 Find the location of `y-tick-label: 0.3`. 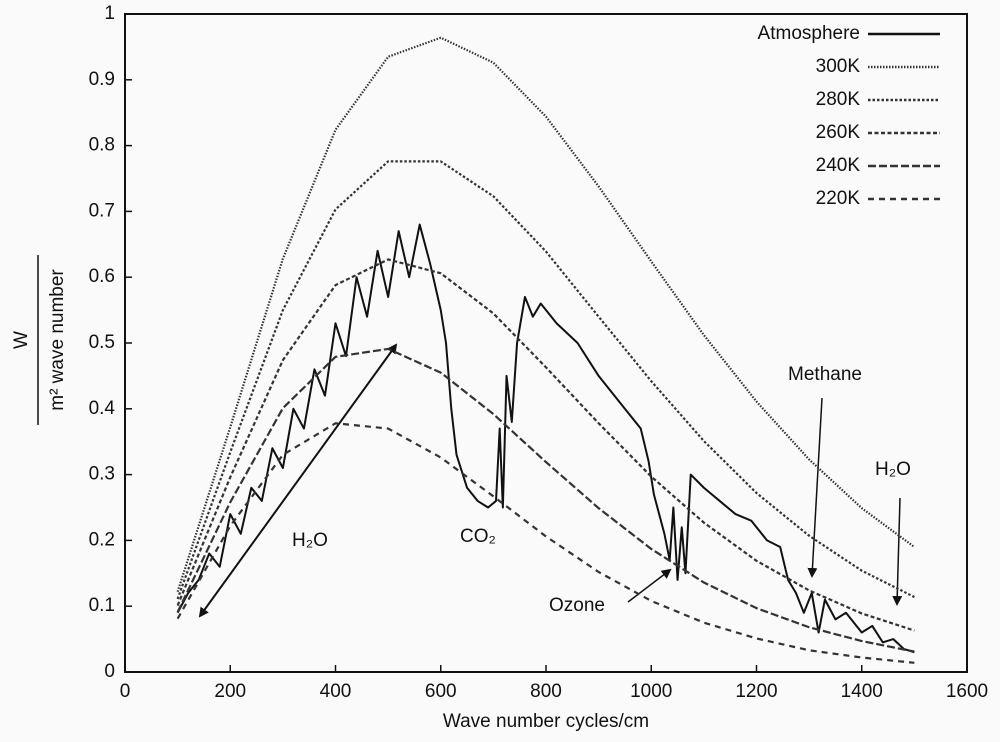

y-tick-label: 0.3 is located at coordinates (102, 474).